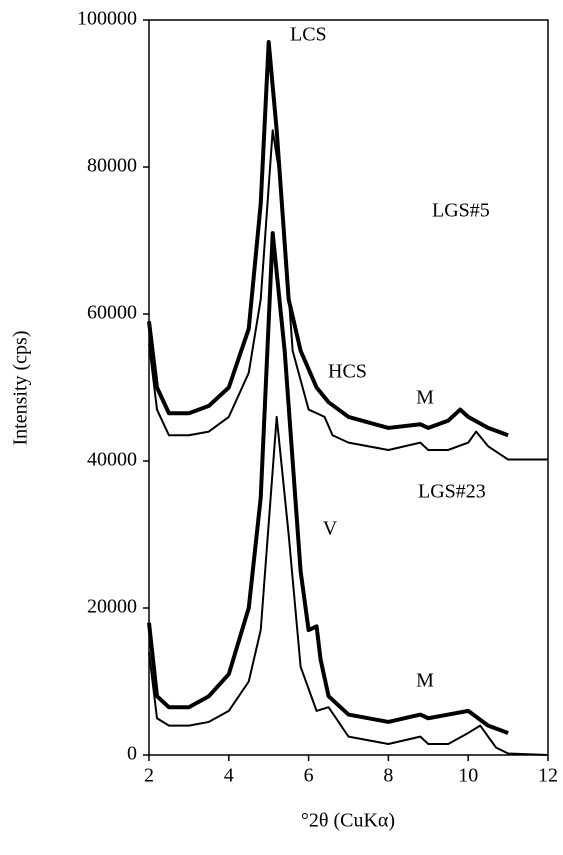  What do you see at coordinates (468, 776) in the screenshot?
I see `x-tick-label: 10` at bounding box center [468, 776].